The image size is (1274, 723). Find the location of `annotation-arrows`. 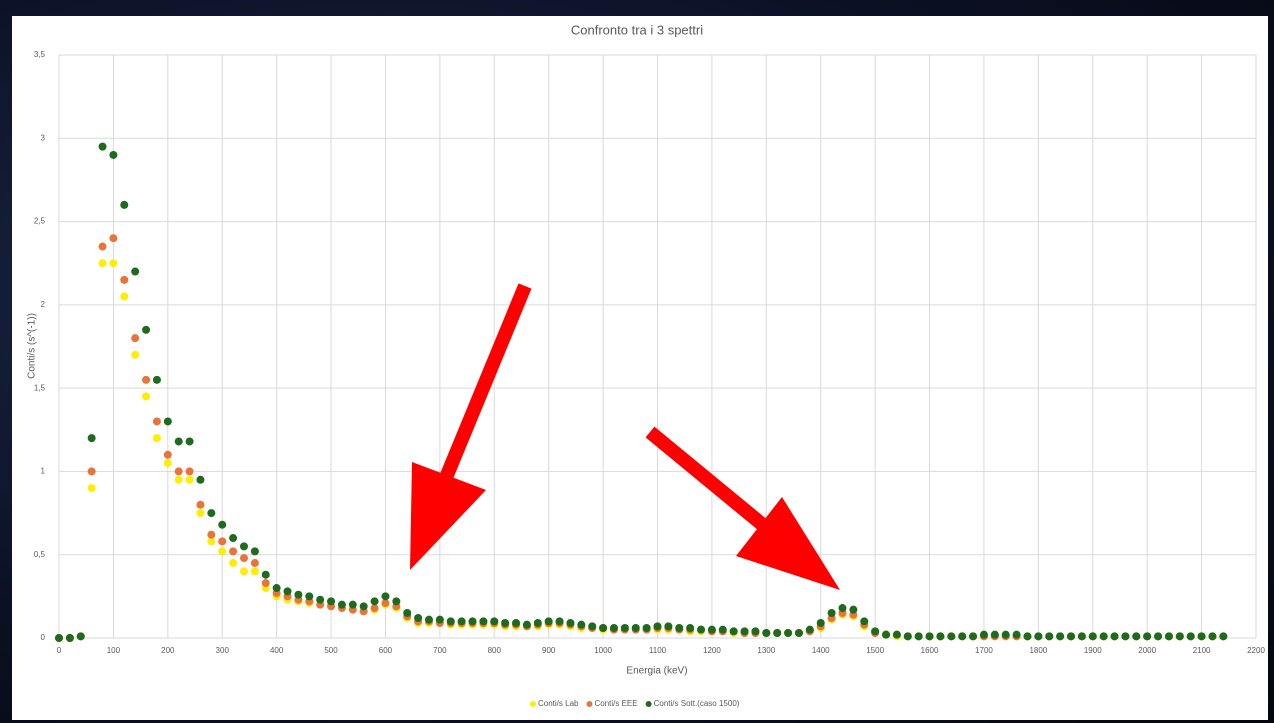

annotation-arrows is located at coordinates (625, 436).